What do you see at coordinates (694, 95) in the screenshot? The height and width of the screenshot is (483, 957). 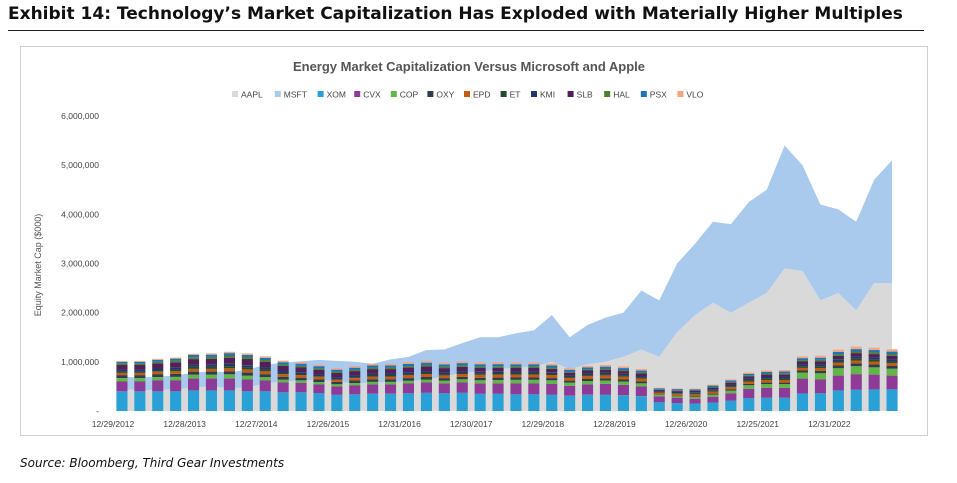 I see `legend-label-vlo: VLO` at bounding box center [694, 95].